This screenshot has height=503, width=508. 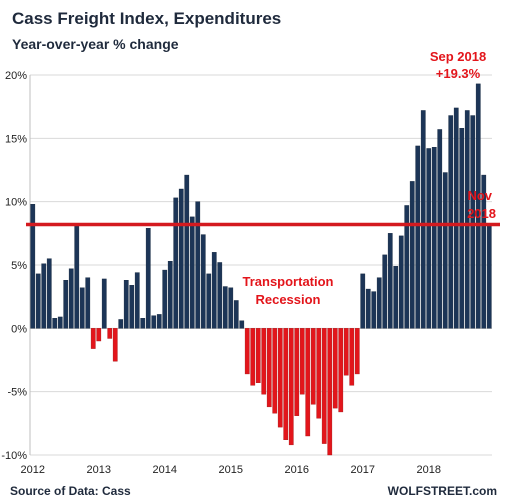 I want to click on source-note: Source of Data: Cass, so click(x=70, y=491).